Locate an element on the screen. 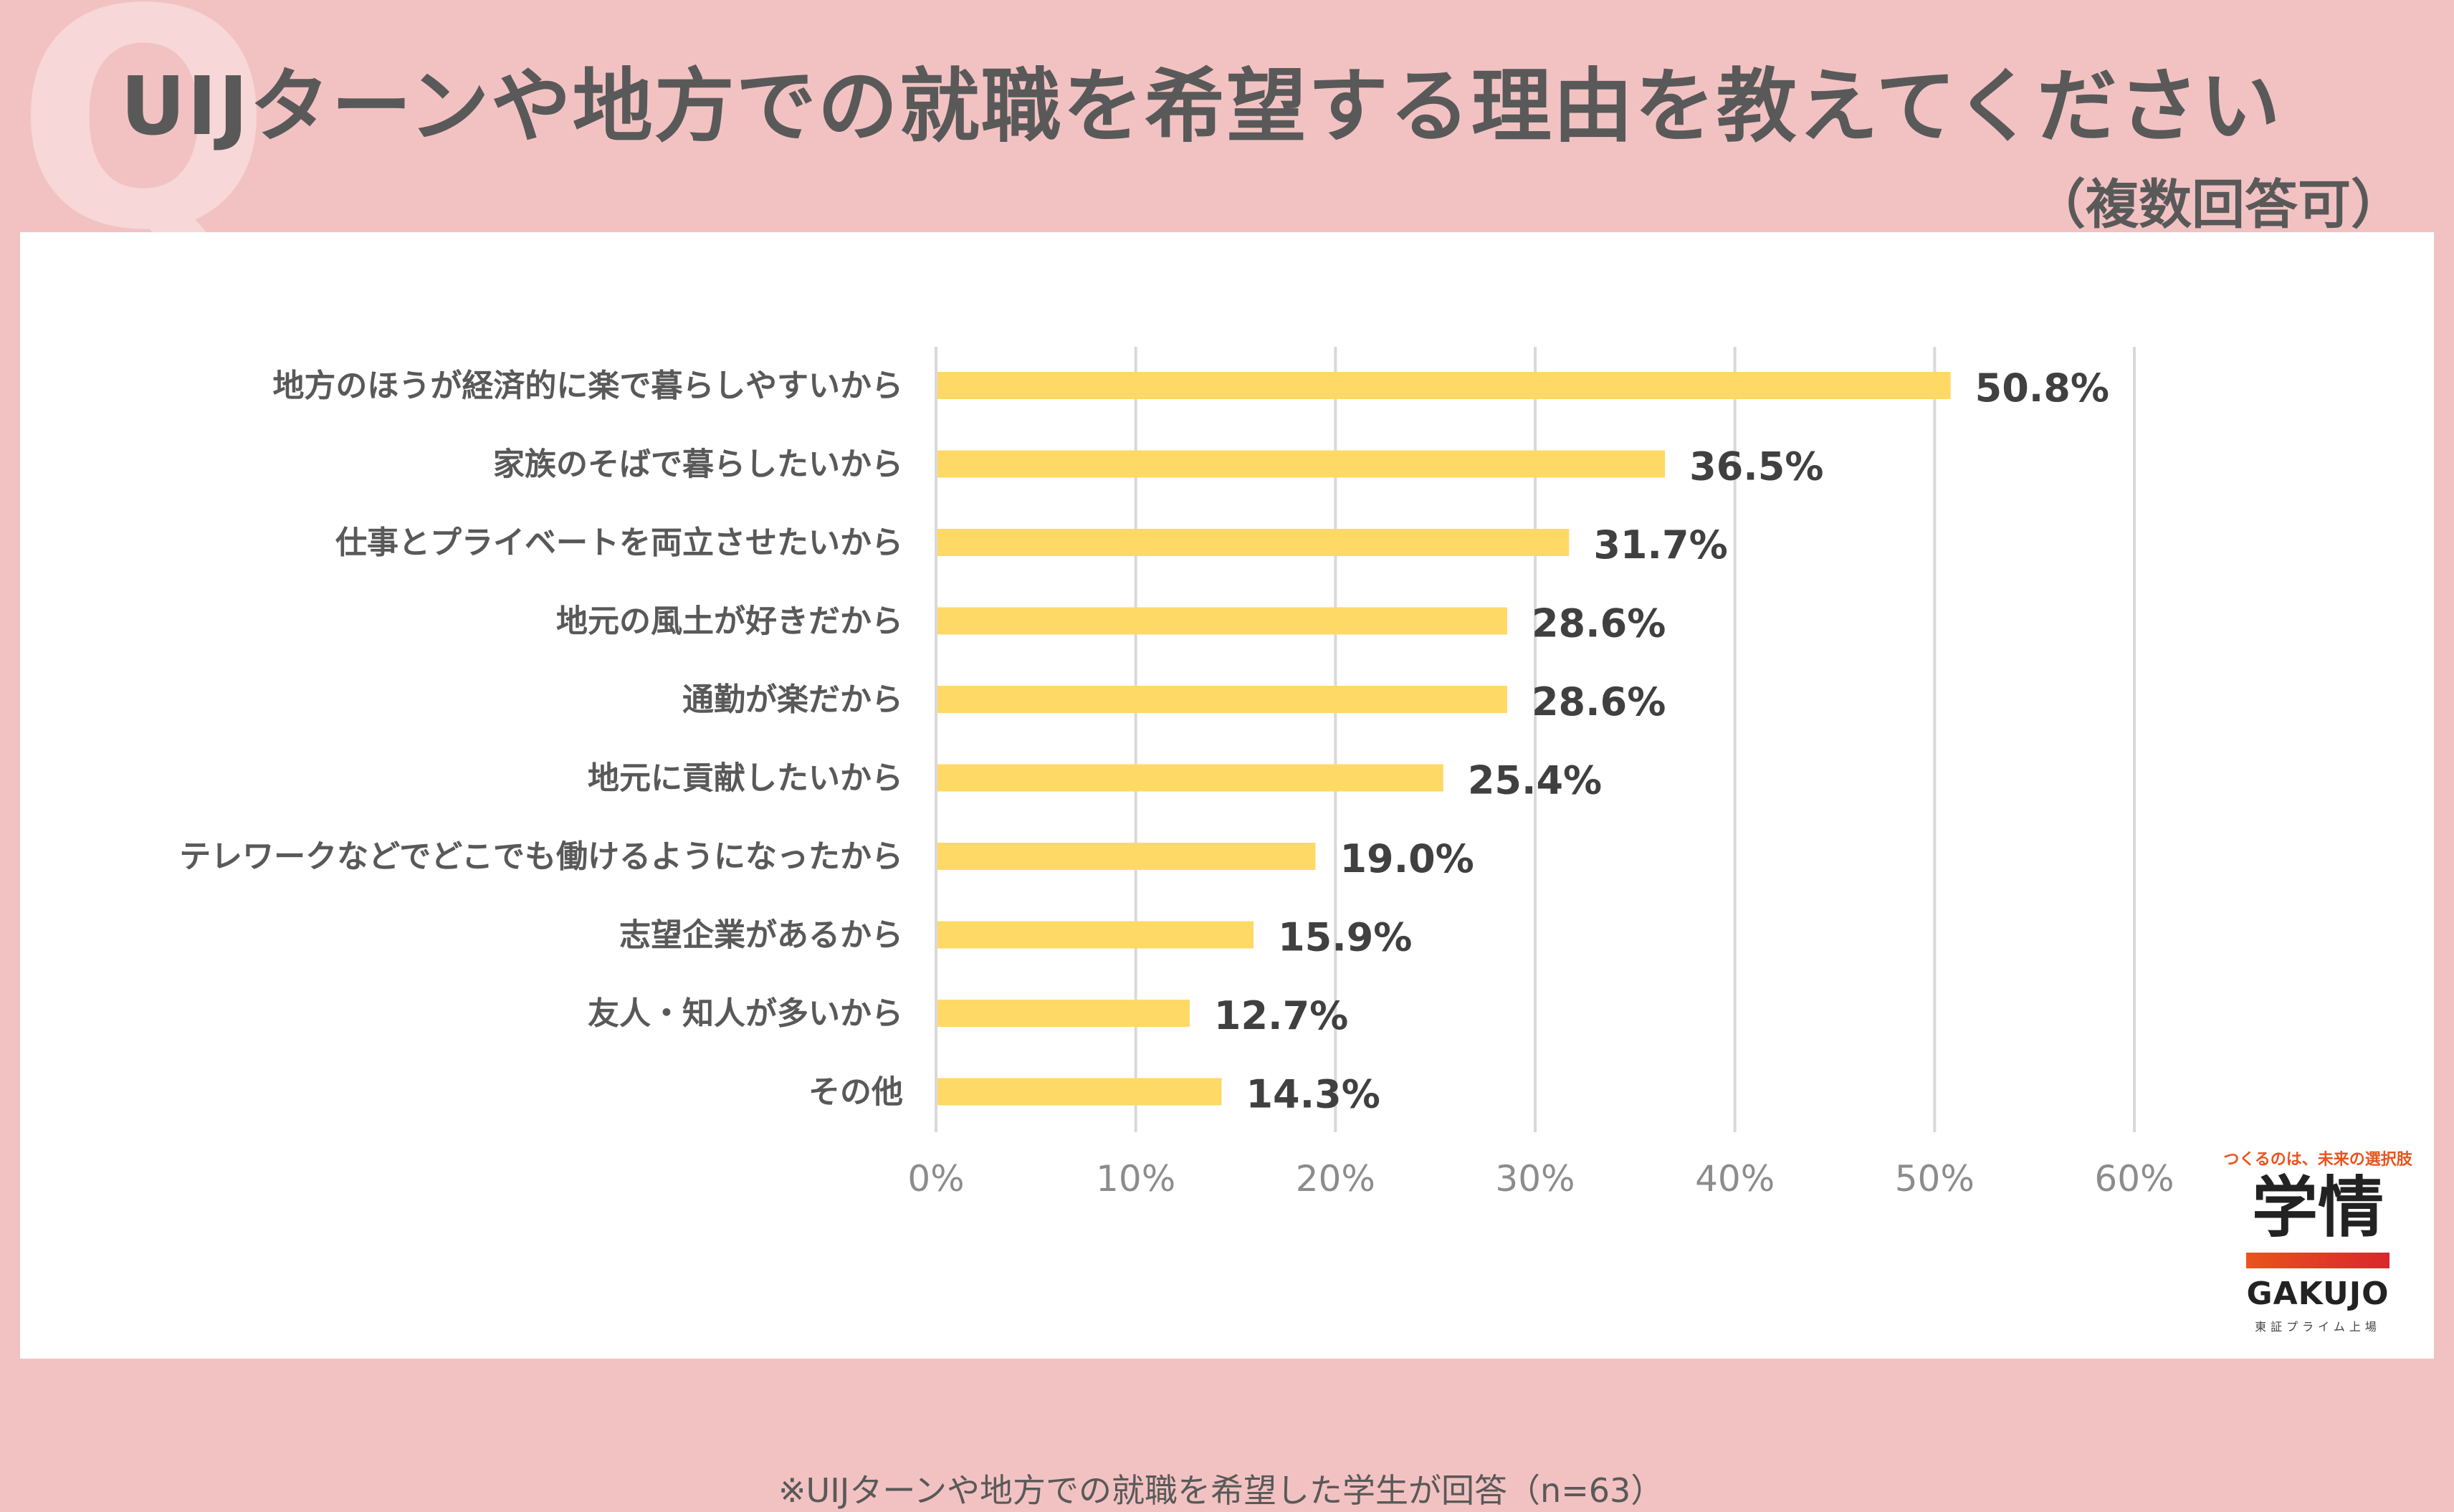  x-tick-label: 20% is located at coordinates (1335, 1179).